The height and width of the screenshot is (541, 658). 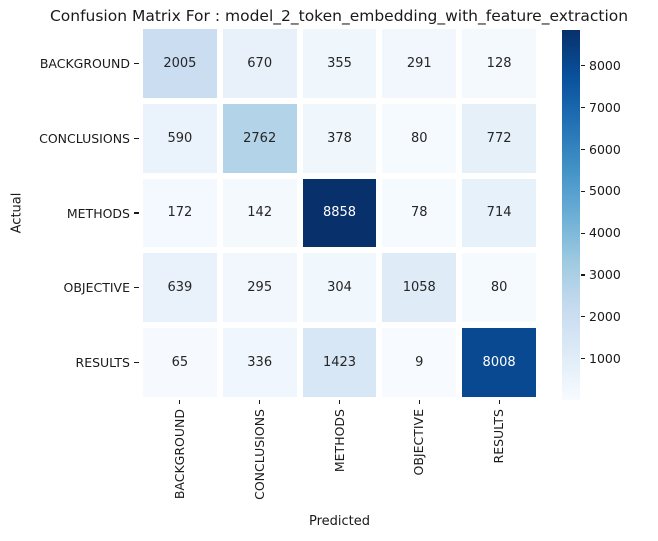 I want to click on heatmap-cell-BACKGROUND-METHODS: 355, so click(x=339, y=63).